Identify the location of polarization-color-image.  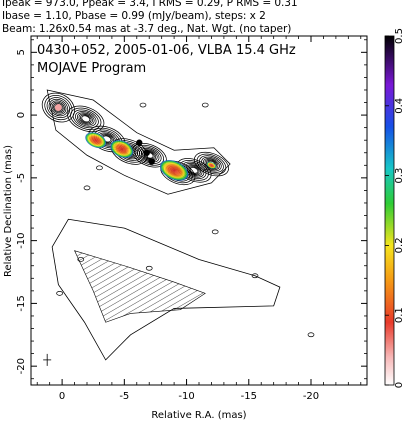
(135, 142).